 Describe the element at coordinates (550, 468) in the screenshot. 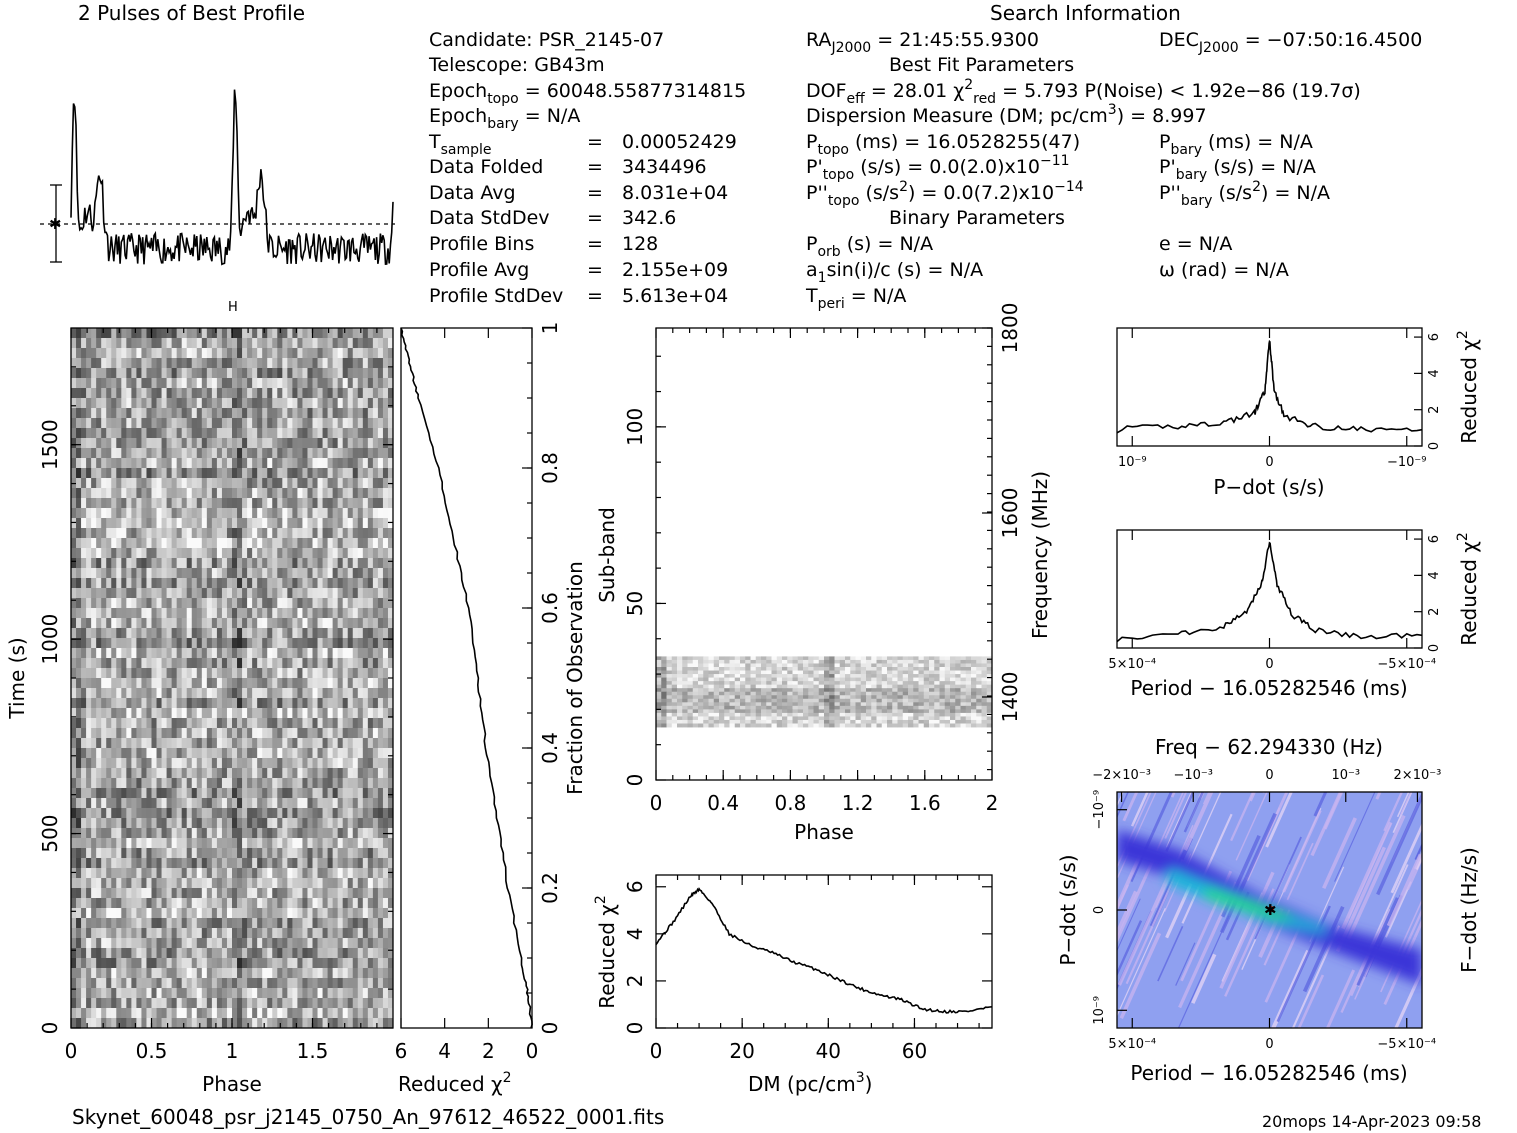

I see `fraction-tick: 0.8` at that location.